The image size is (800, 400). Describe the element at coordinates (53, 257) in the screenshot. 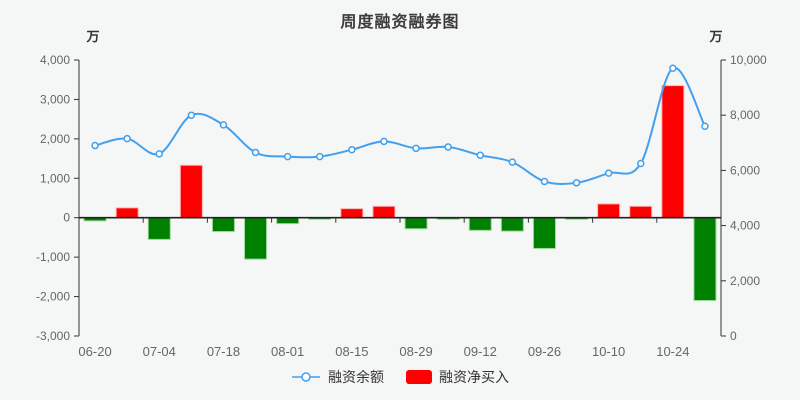

I see `left-axis-tick-label: -1,000` at that location.